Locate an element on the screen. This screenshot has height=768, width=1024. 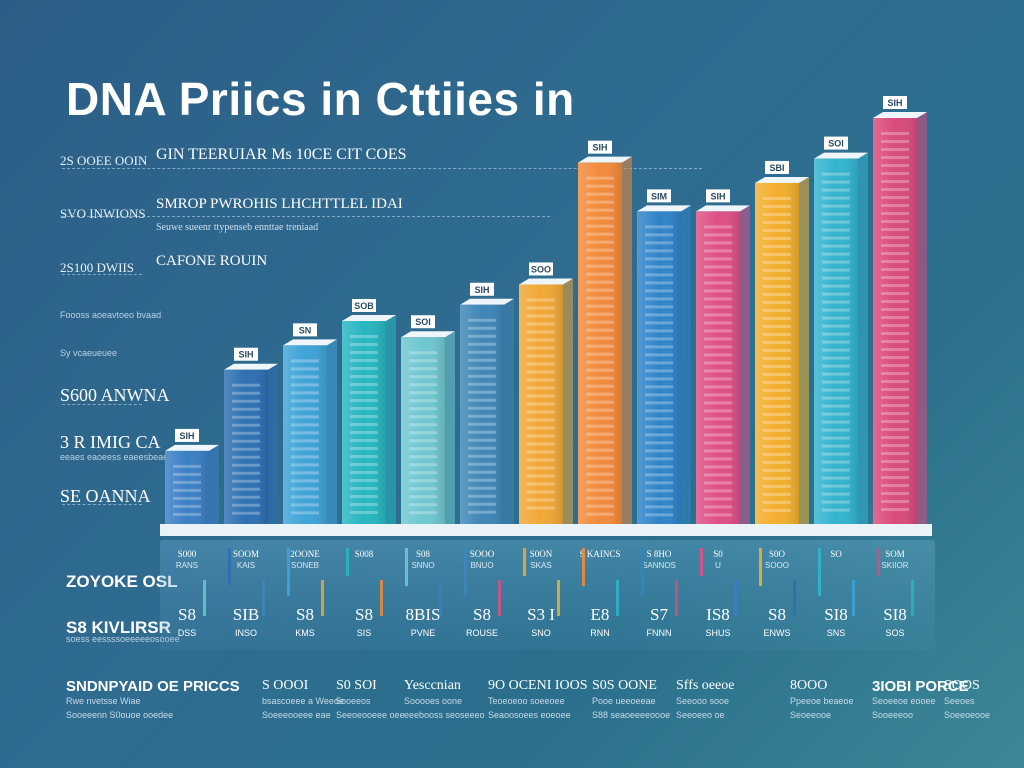
lower-column: S08 SNNO 8BIS PVNE is located at coordinates (423, 593).